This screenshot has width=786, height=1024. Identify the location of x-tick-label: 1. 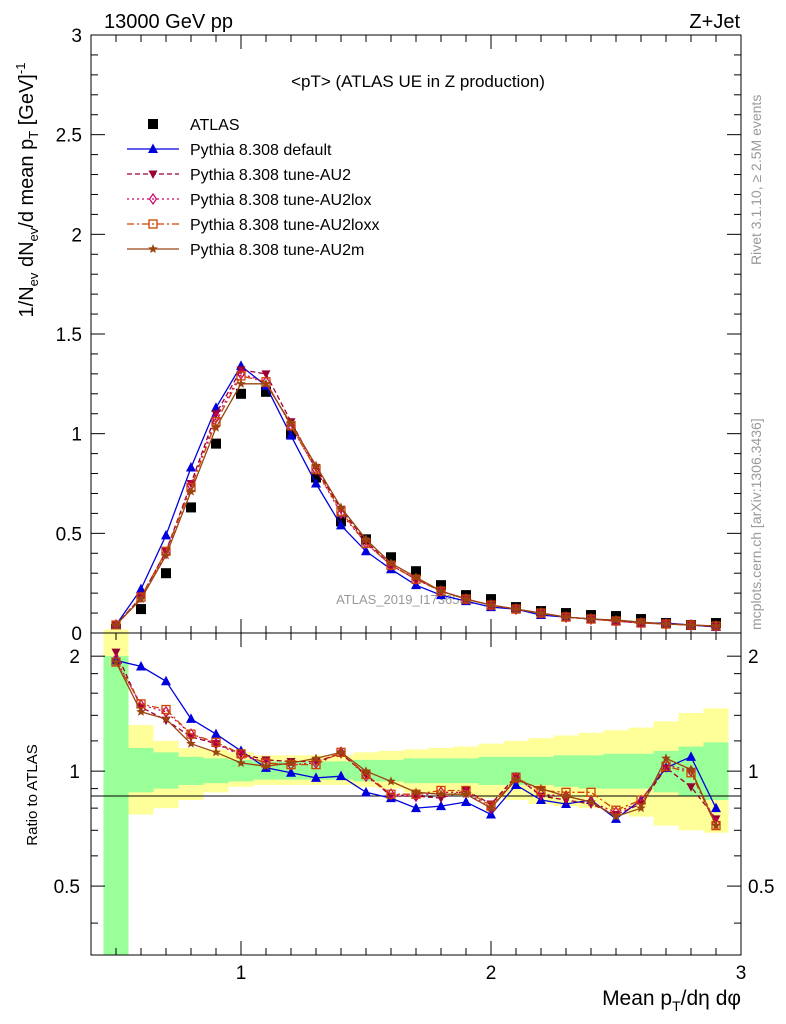
(241, 973).